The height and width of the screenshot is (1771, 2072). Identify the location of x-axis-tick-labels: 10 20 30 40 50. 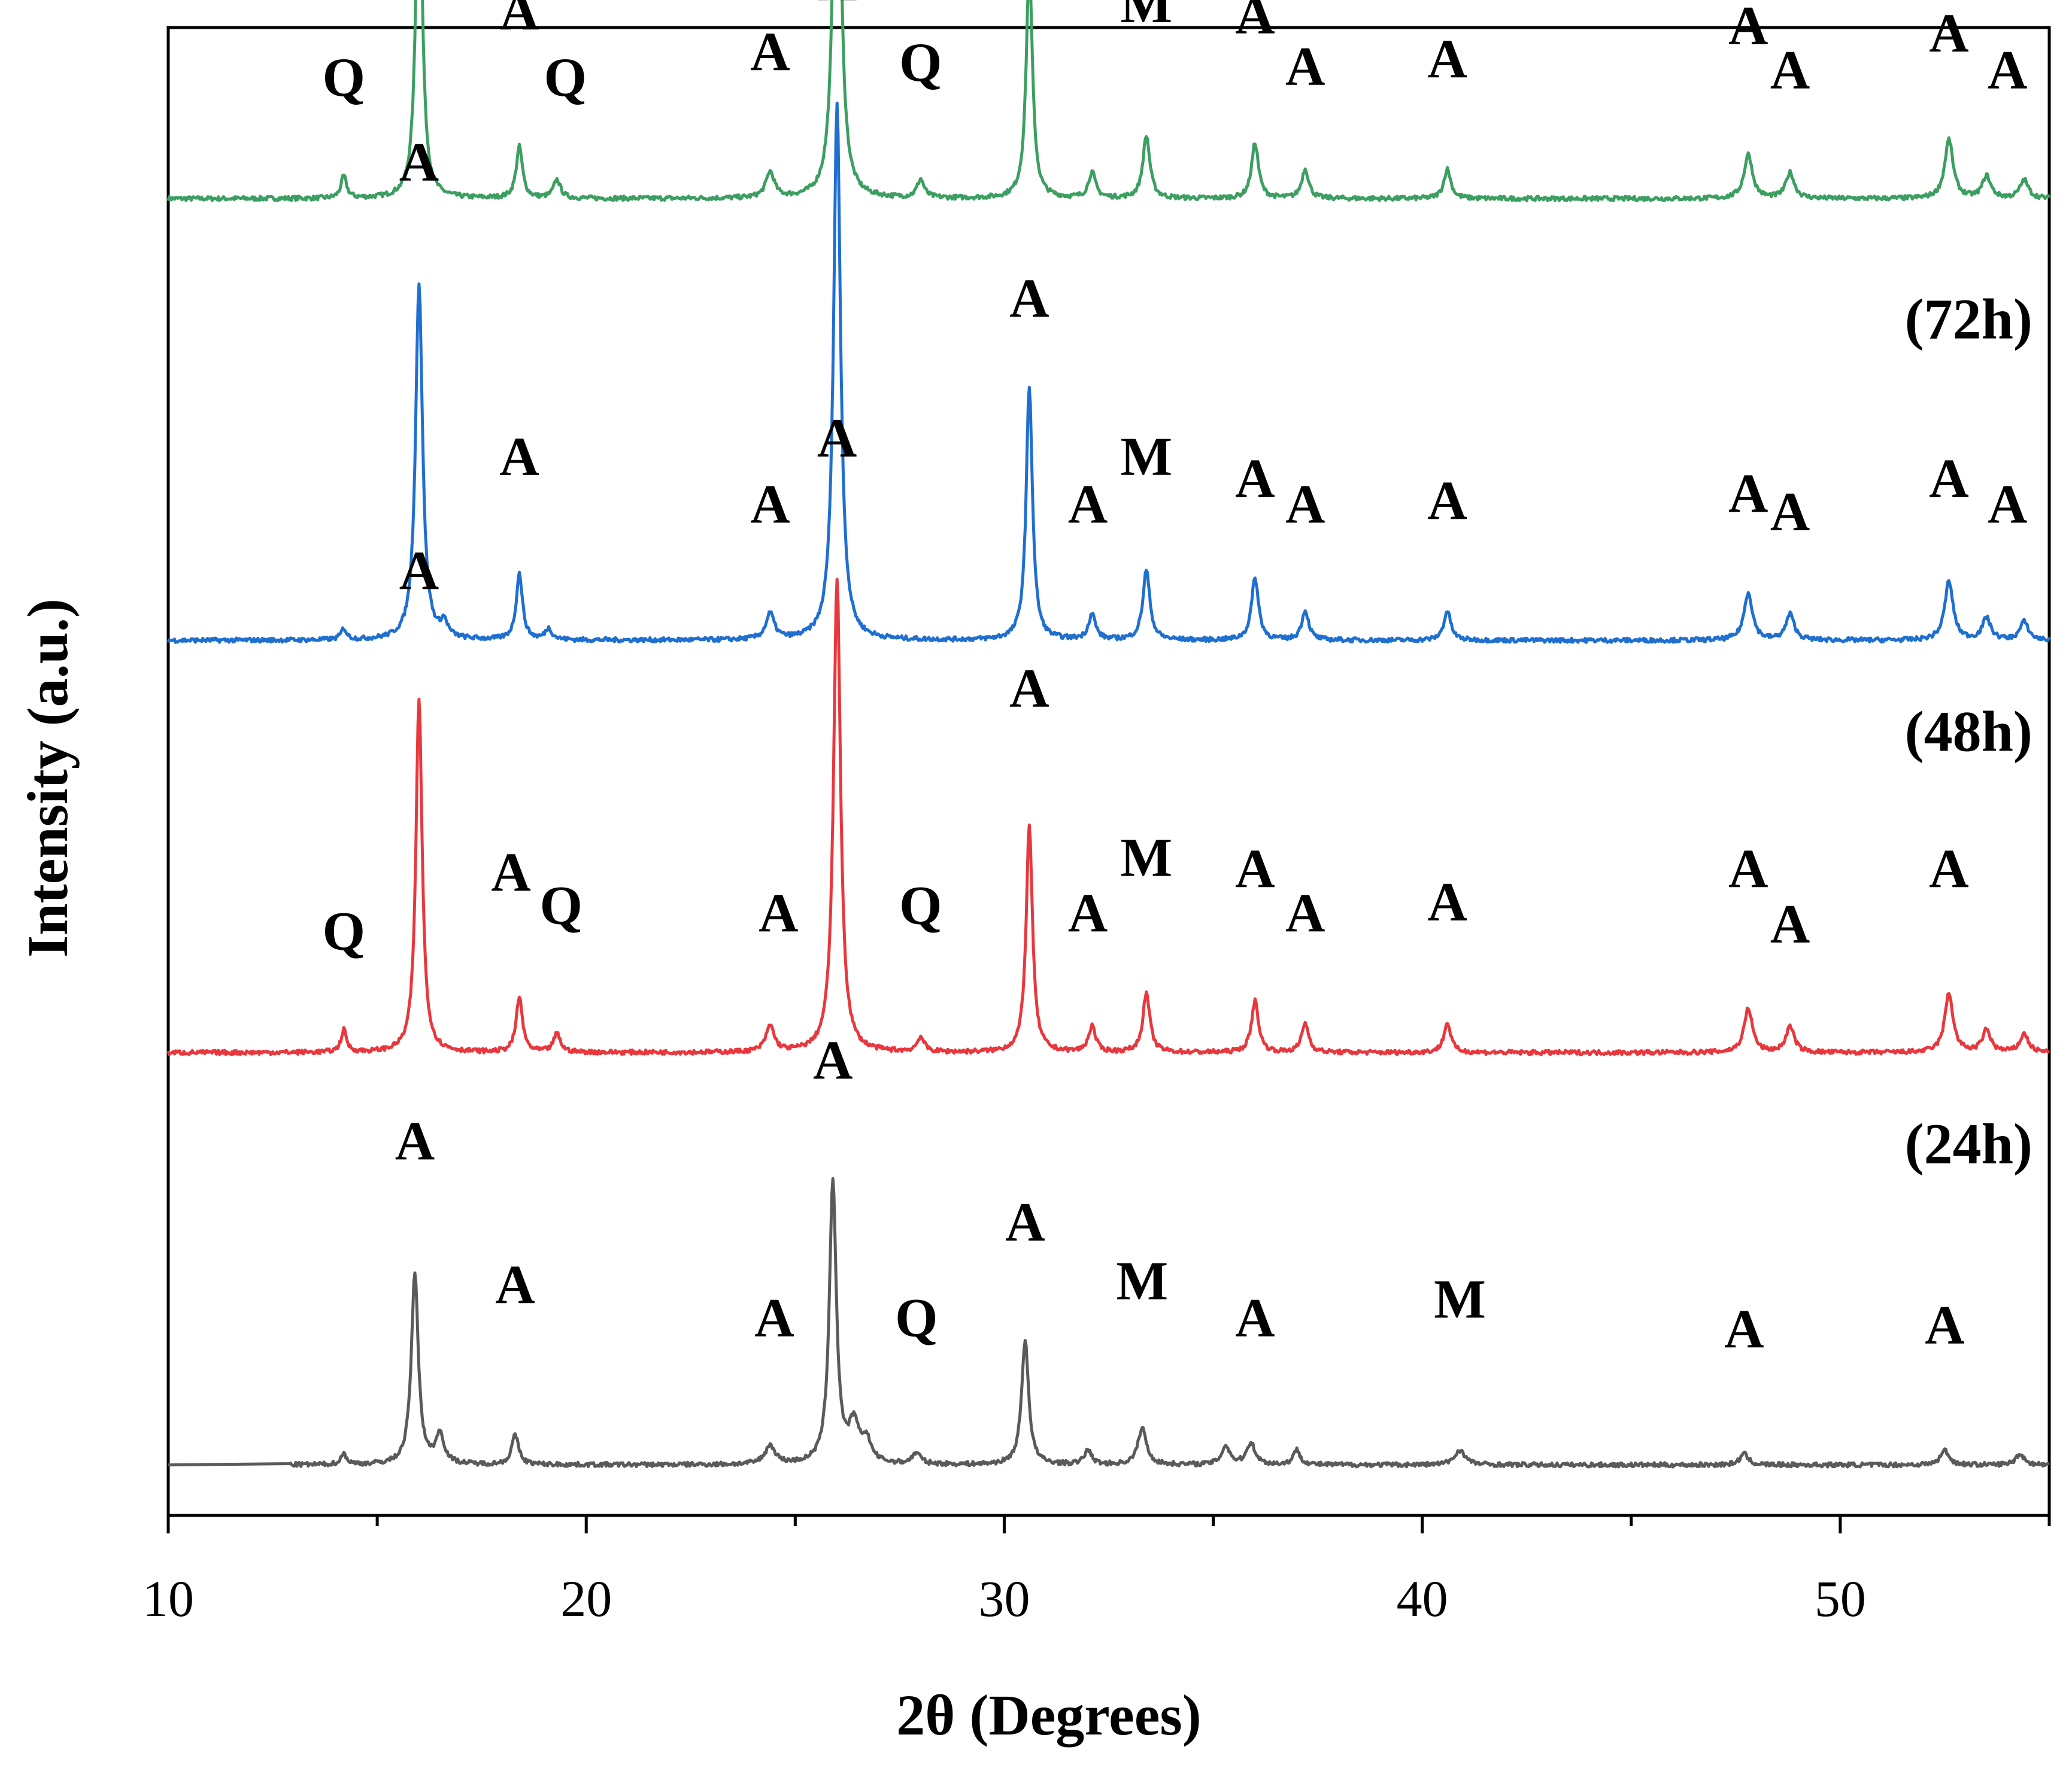
(1004, 1598).